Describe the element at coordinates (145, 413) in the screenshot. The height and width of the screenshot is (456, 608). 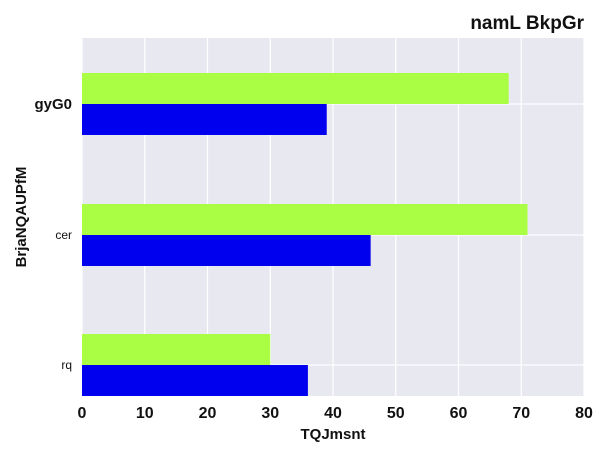
I see `x-tick-label: 10` at that location.